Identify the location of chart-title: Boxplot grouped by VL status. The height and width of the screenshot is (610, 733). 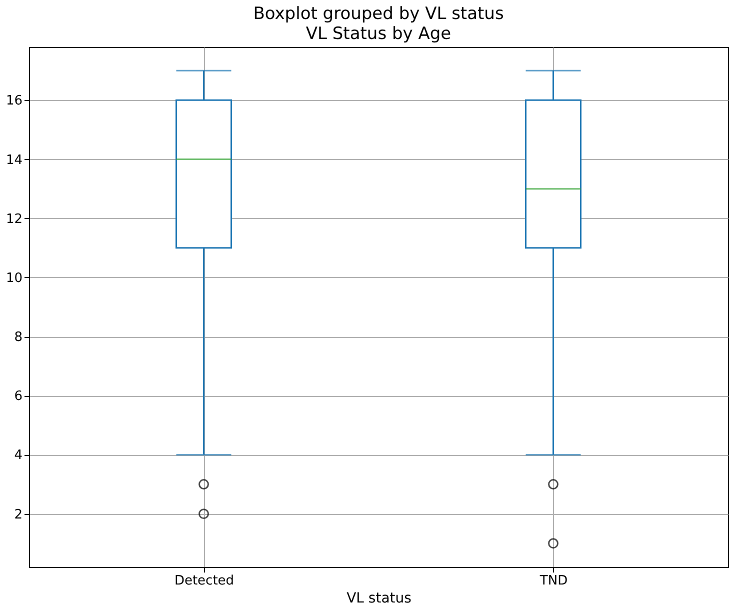
(378, 14).